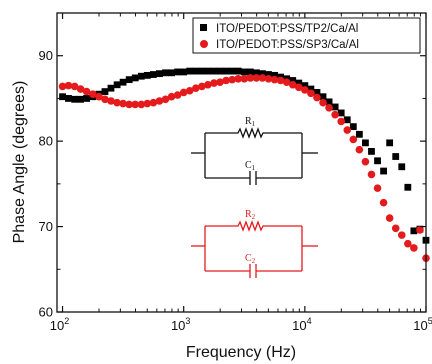 The width and height of the screenshot is (432, 364). What do you see at coordinates (254, 243) in the screenshot?
I see `inset-circuit-rc2: R2 C2` at bounding box center [254, 243].